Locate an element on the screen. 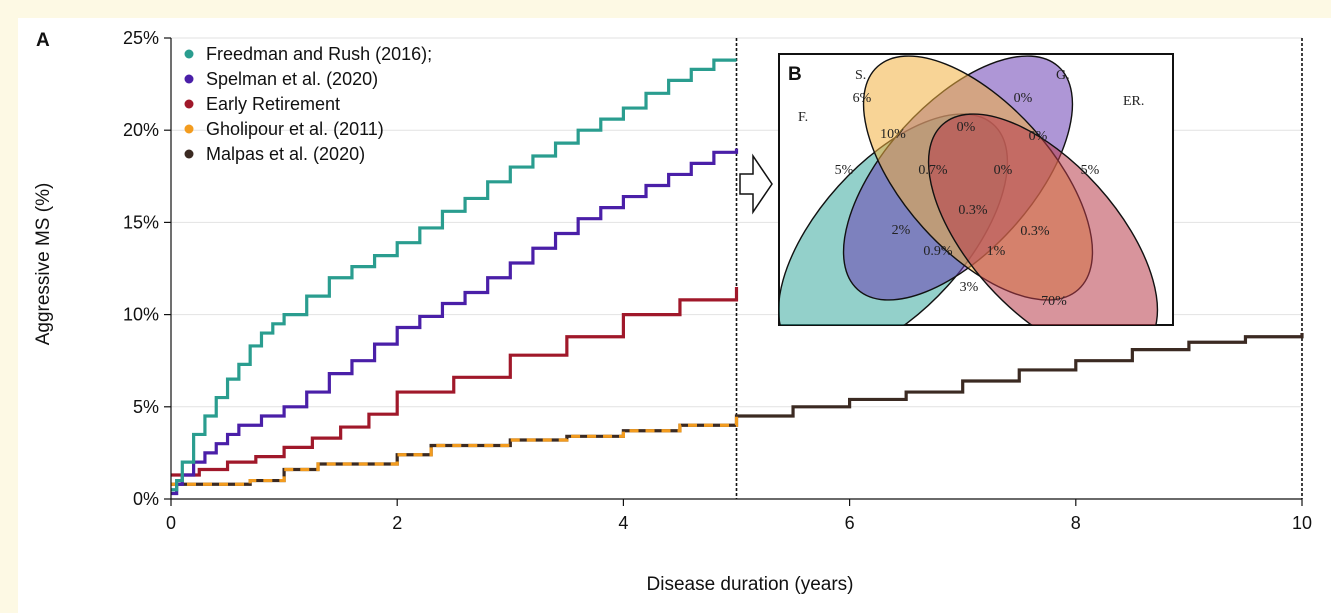  x-tick-label: 6 is located at coordinates (850, 523).